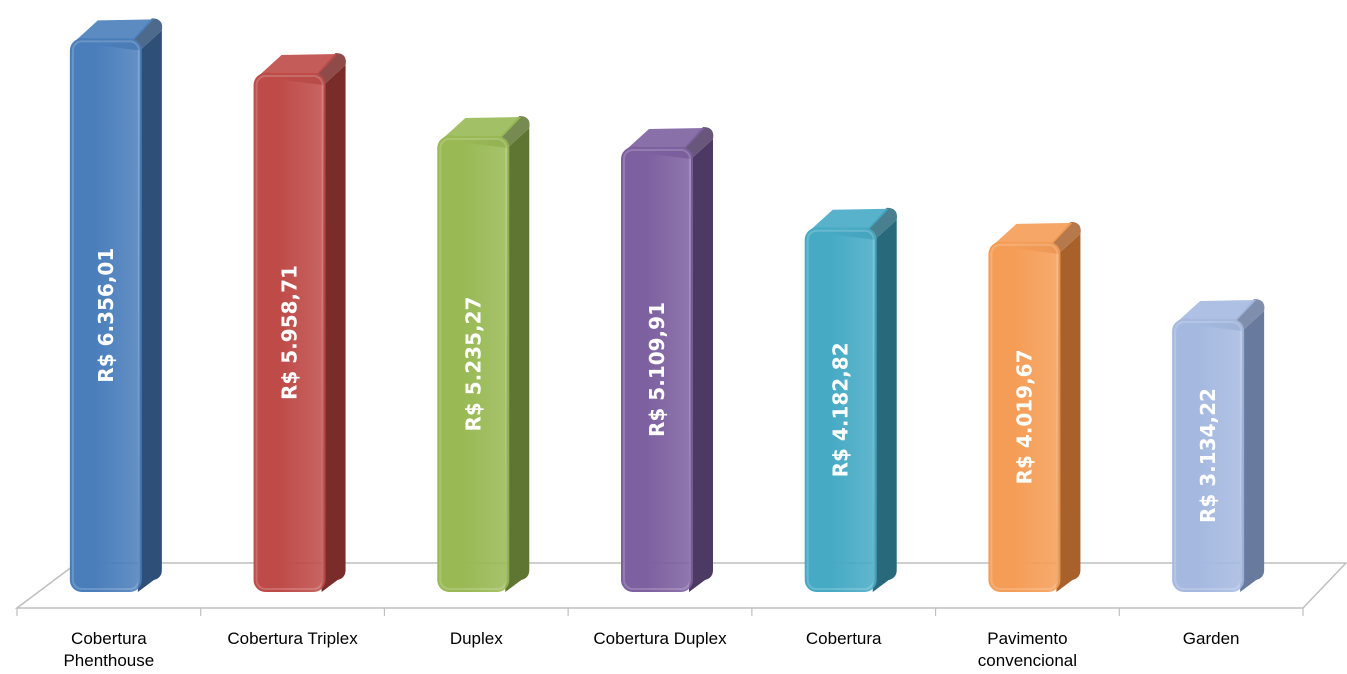  I want to click on bar-2: R$ 5.958,71, so click(299, 323).